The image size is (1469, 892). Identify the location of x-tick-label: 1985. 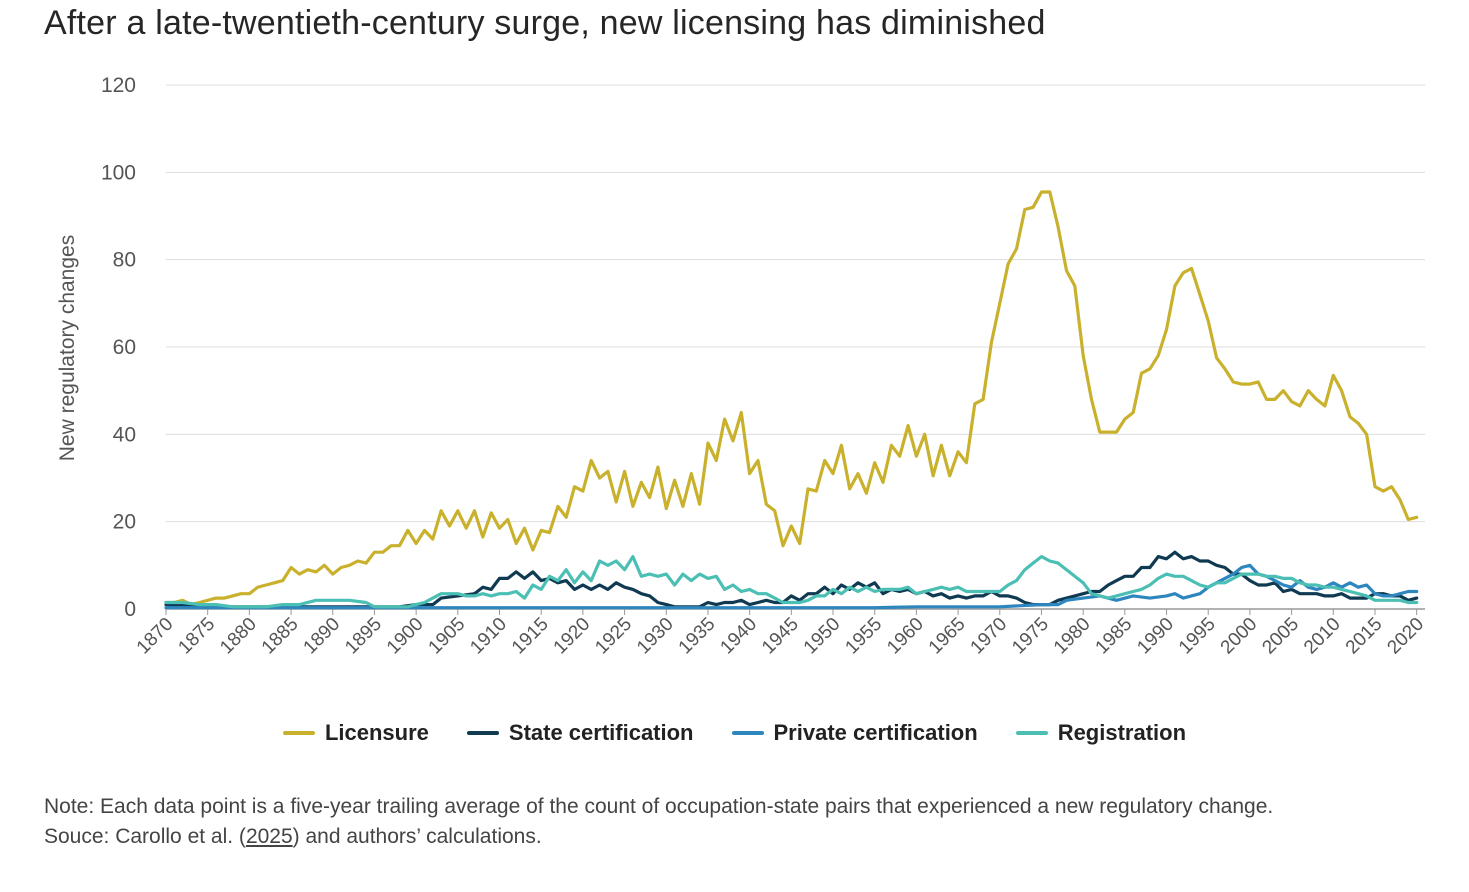
(1114, 636).